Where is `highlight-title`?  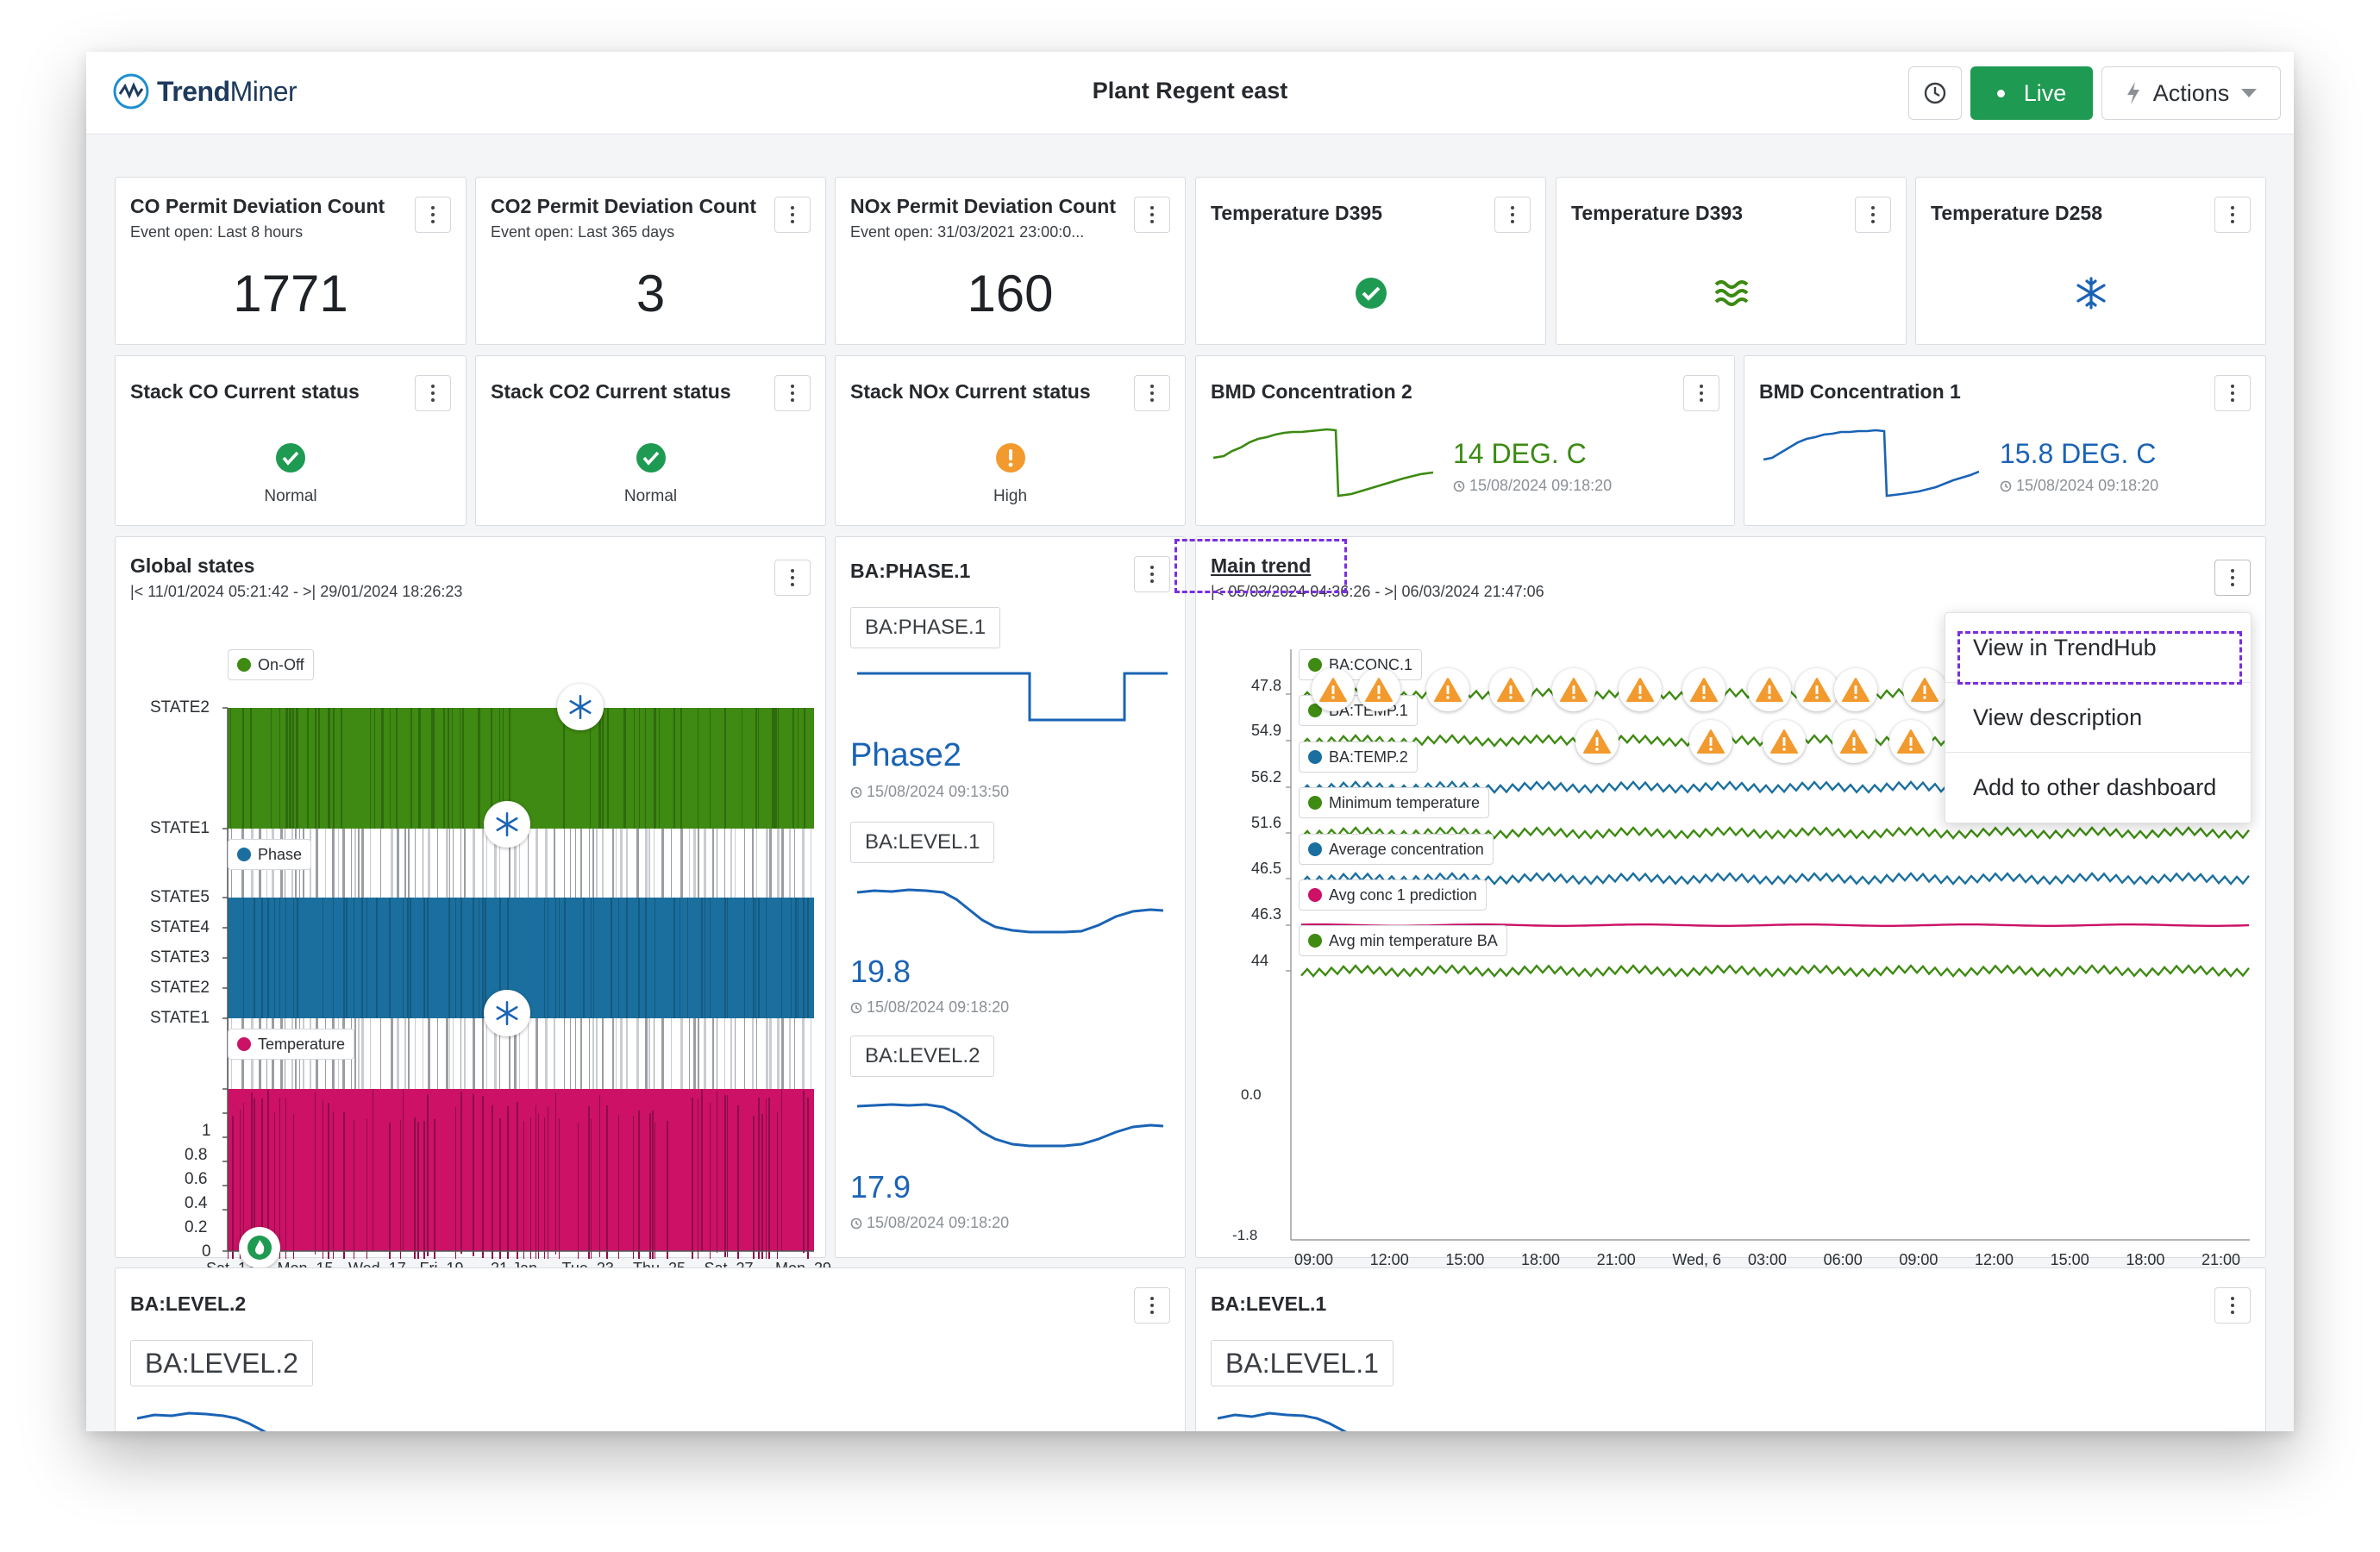
highlight-title is located at coordinates (1261, 566).